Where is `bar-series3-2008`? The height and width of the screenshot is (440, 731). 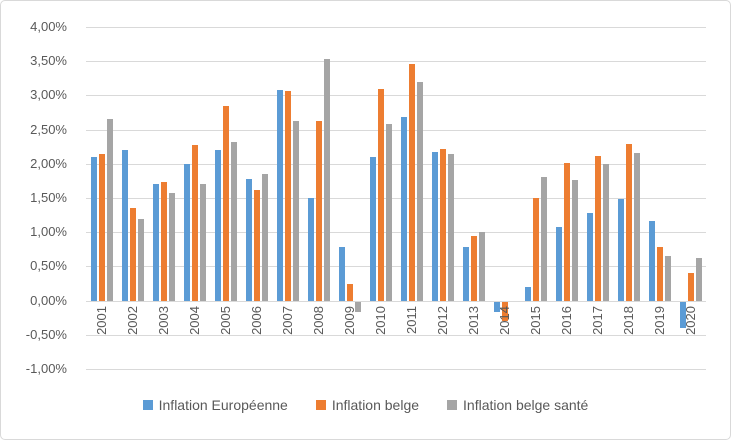
bar-series3-2008 is located at coordinates (327, 179).